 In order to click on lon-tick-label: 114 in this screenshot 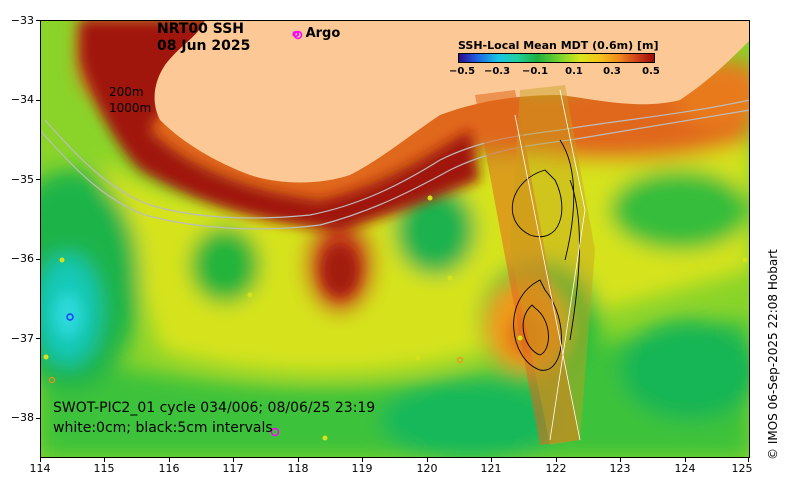, I will do `click(40, 468)`.